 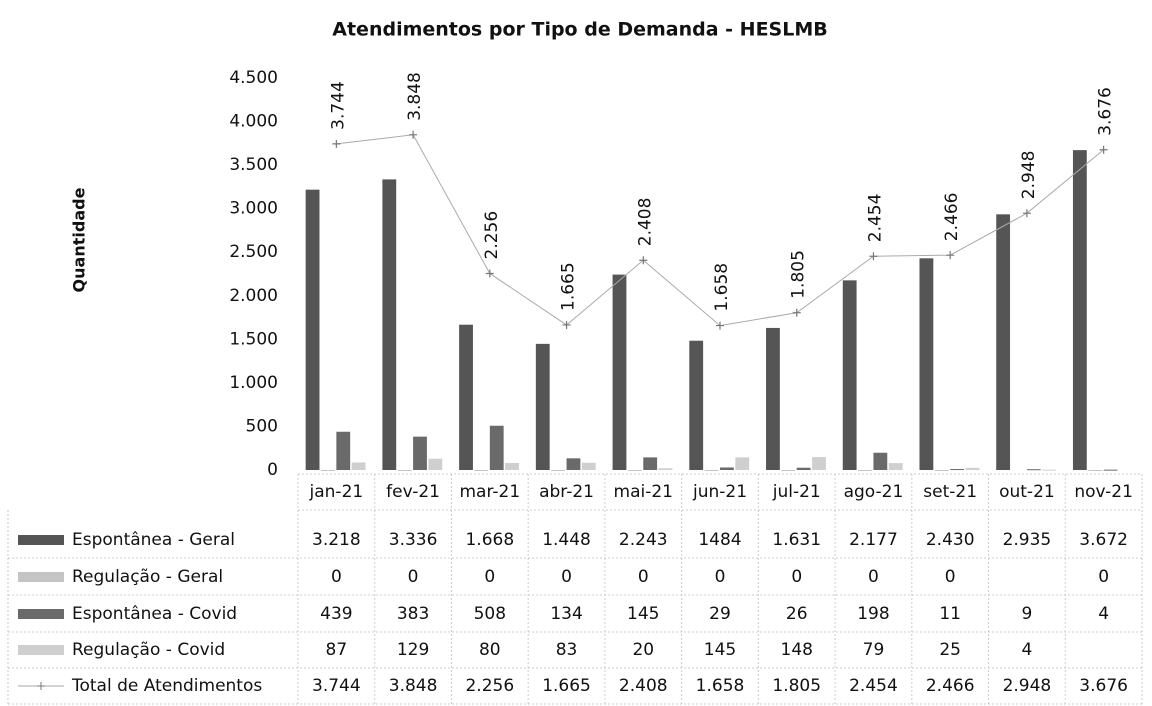 What do you see at coordinates (643, 492) in the screenshot?
I see `x-tick-label: mai-21` at bounding box center [643, 492].